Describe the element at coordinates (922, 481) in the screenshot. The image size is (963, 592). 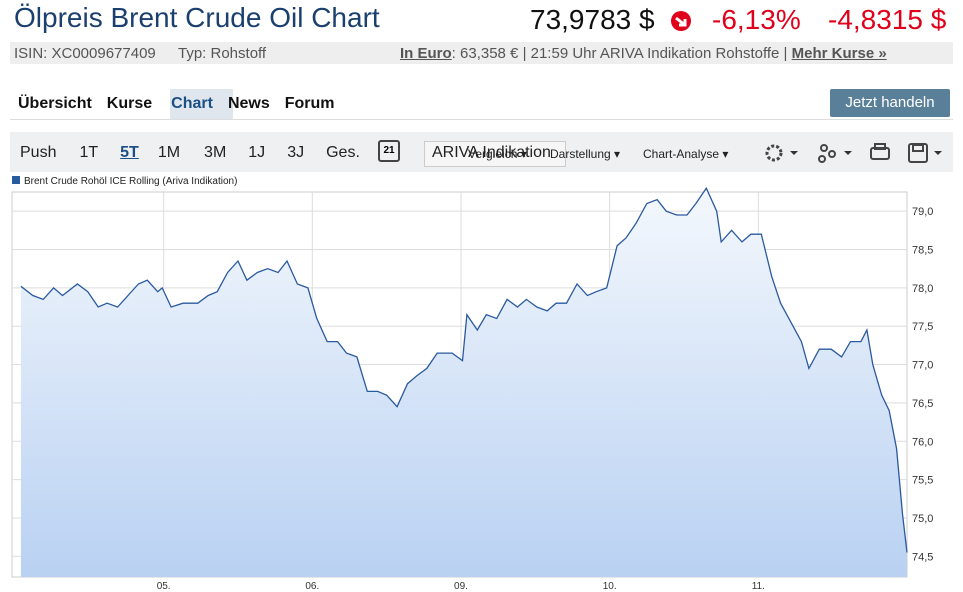
I see `y-tick-label: 75,5` at that location.